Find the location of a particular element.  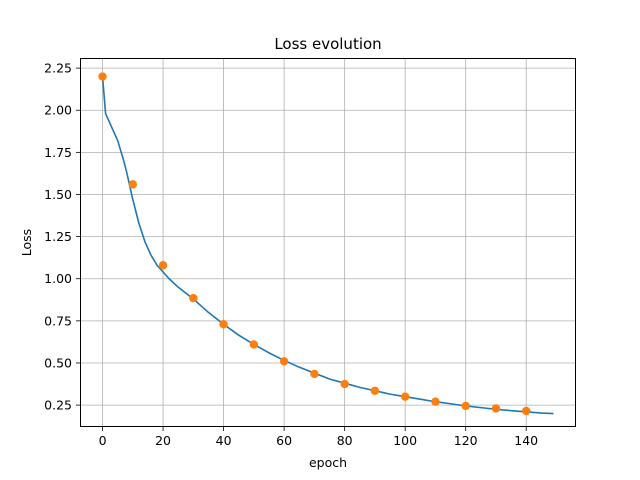

x-tick-label: 40 is located at coordinates (224, 440).